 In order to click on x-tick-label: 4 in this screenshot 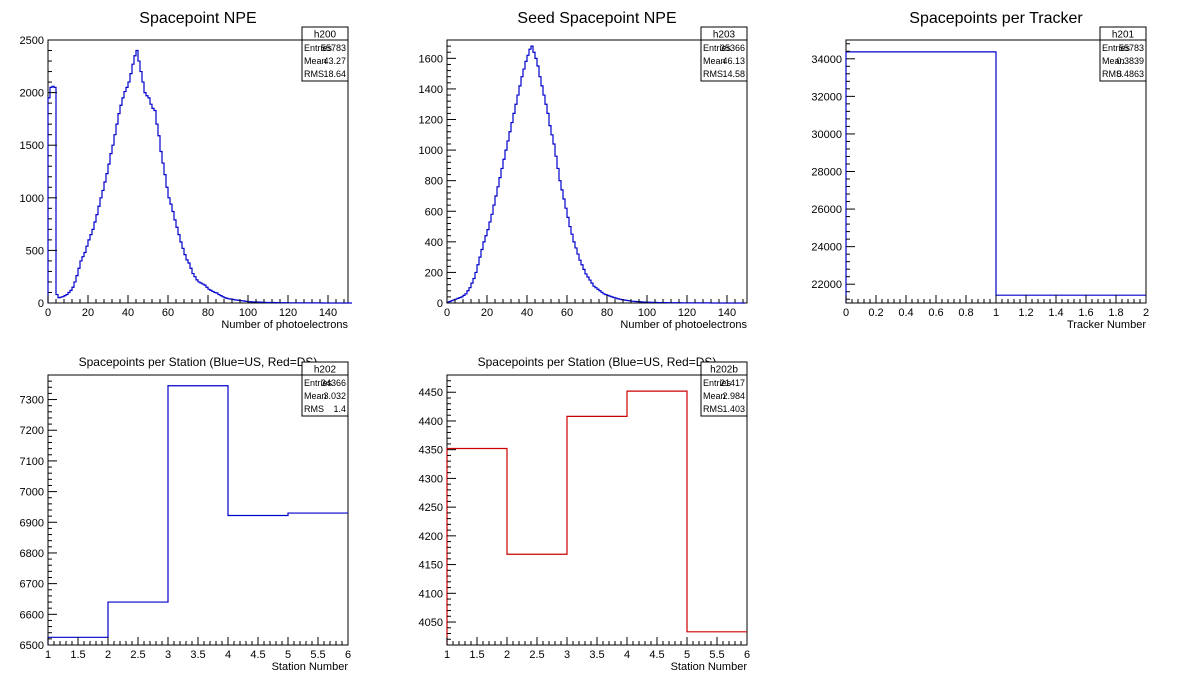, I will do `click(627, 655)`.